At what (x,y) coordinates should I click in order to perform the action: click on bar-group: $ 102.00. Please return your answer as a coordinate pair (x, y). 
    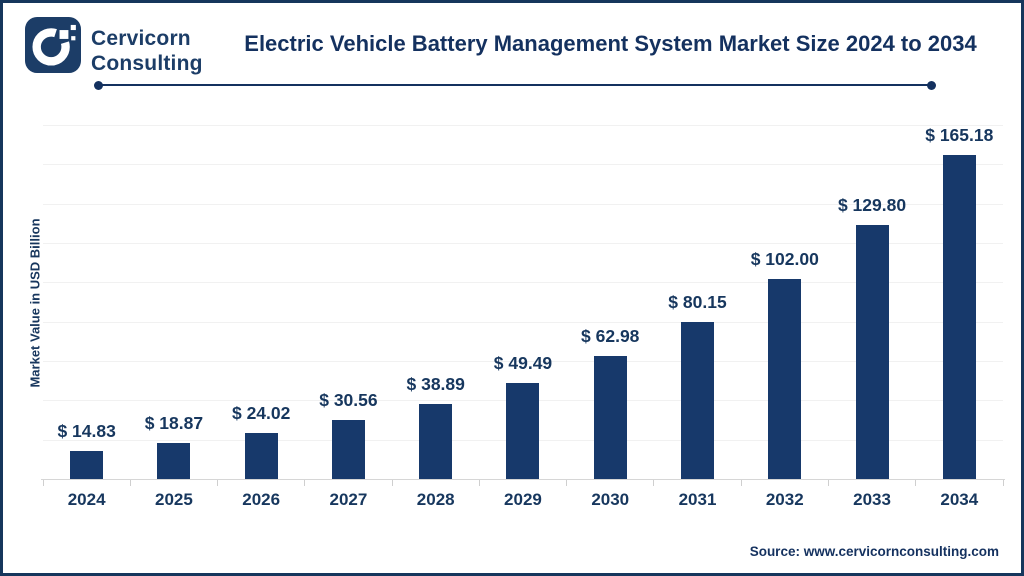
    Looking at the image, I should click on (784, 296).